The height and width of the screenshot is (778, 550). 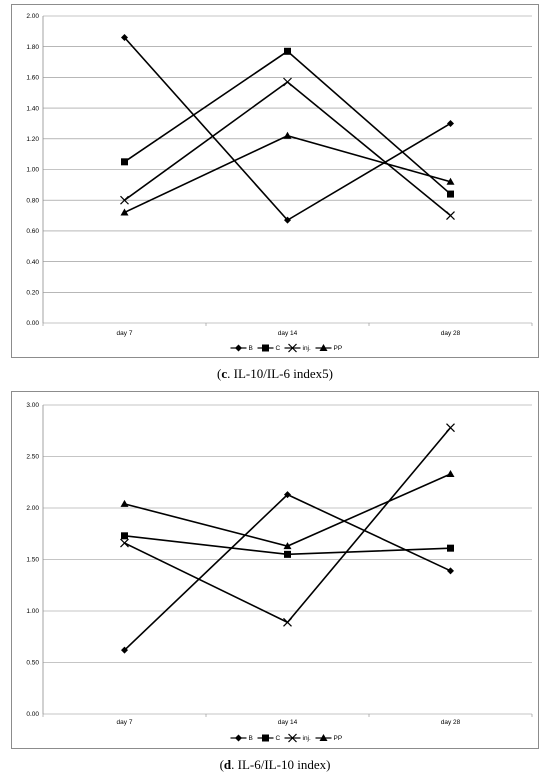 What do you see at coordinates (32, 405) in the screenshot?
I see `y-tick-label: 3.00` at bounding box center [32, 405].